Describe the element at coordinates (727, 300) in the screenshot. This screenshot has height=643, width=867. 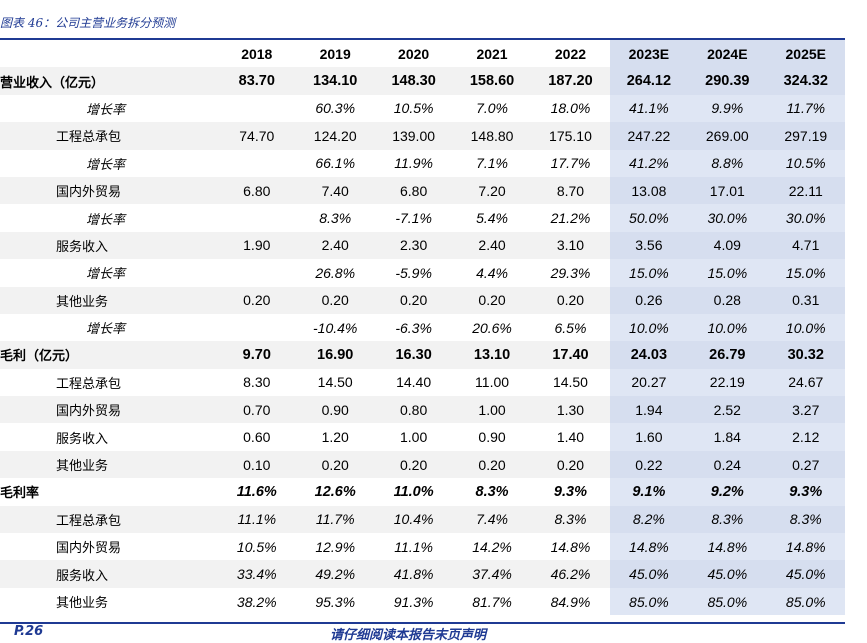
I see `table-cell: 0.28` at that location.